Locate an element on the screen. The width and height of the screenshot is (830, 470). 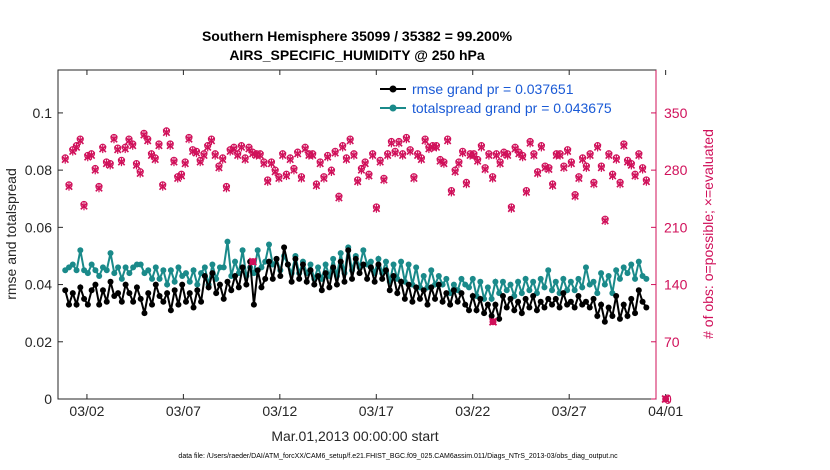
y-axis-label: rmse and totalspread is located at coordinates (11, 234).